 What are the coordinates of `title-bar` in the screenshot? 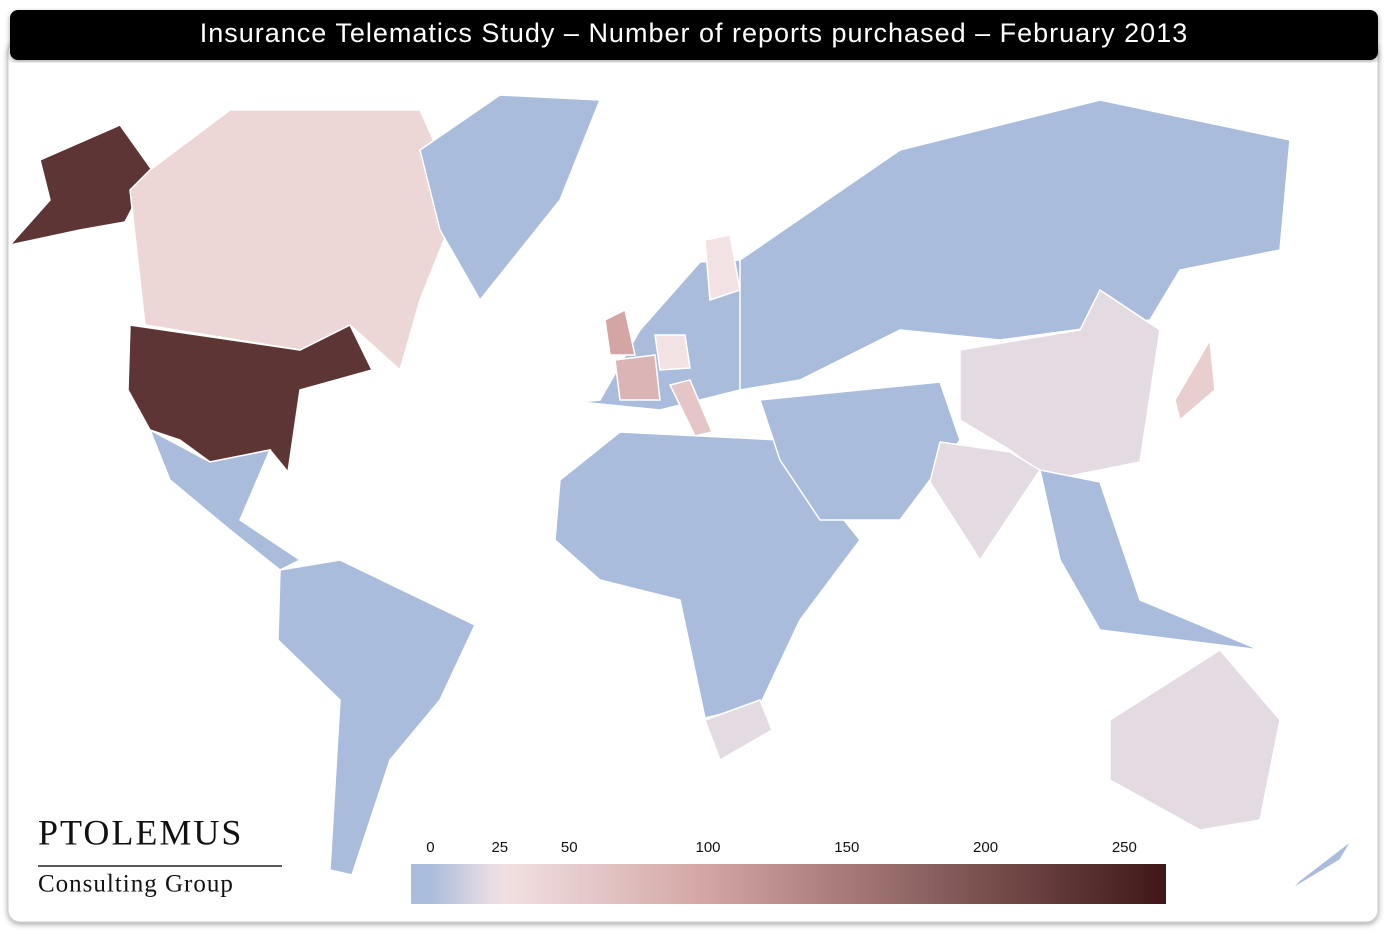 It's located at (694, 35).